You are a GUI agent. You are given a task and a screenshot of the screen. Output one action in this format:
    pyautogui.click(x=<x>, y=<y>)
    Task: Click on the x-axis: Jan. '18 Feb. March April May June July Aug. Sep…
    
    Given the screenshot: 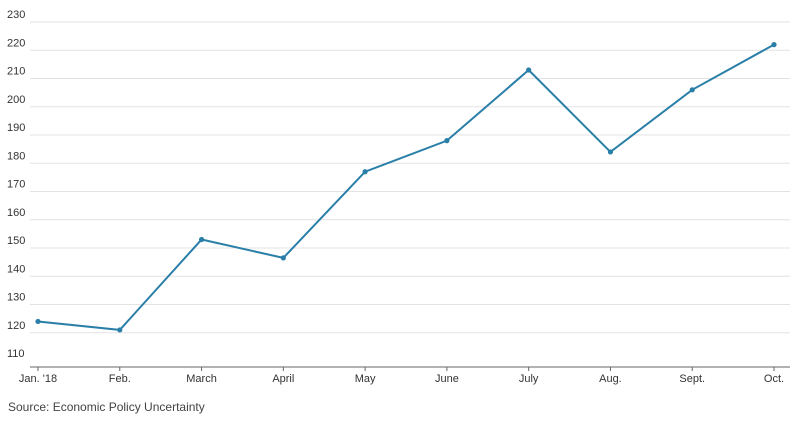 What is the action you would take?
    pyautogui.click(x=404, y=375)
    